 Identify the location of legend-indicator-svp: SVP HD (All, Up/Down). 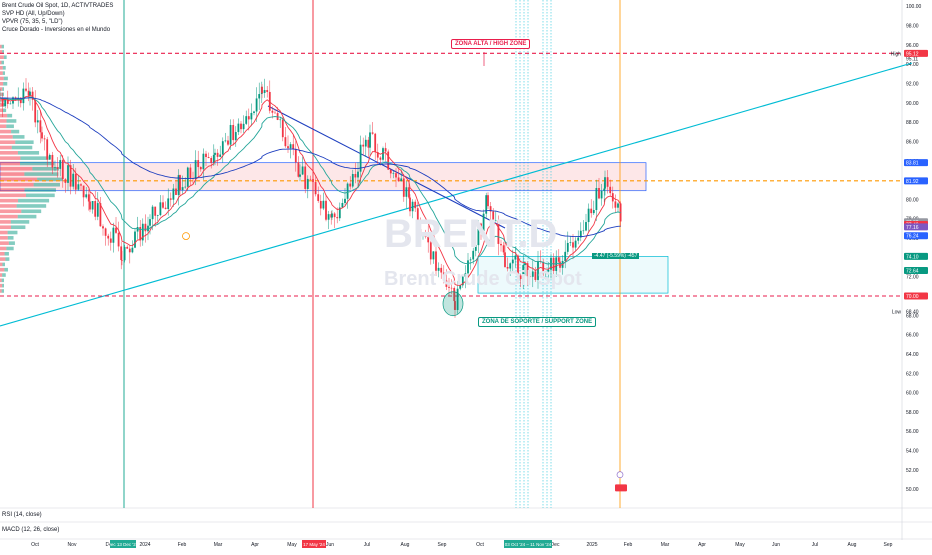
(57, 14).